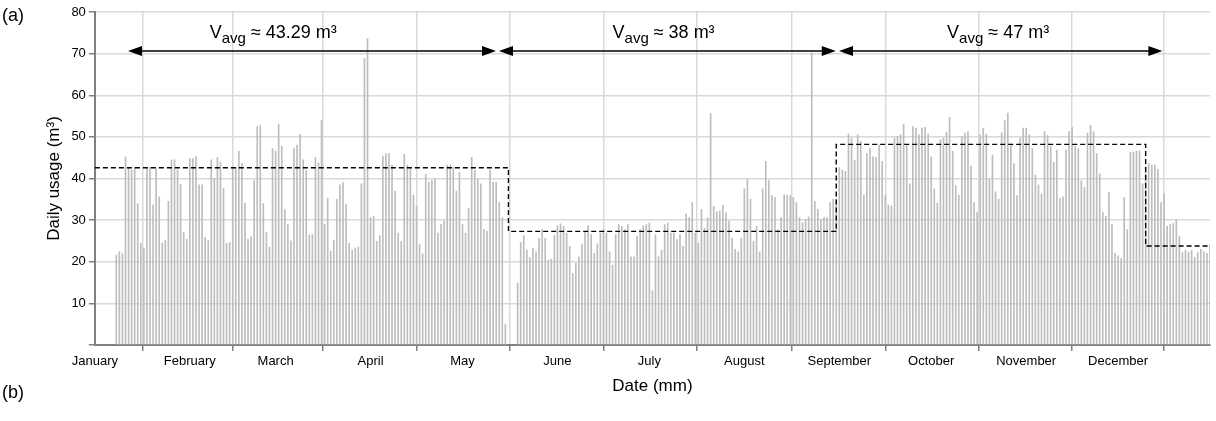  I want to click on y-tick-label: 30, so click(78, 219).